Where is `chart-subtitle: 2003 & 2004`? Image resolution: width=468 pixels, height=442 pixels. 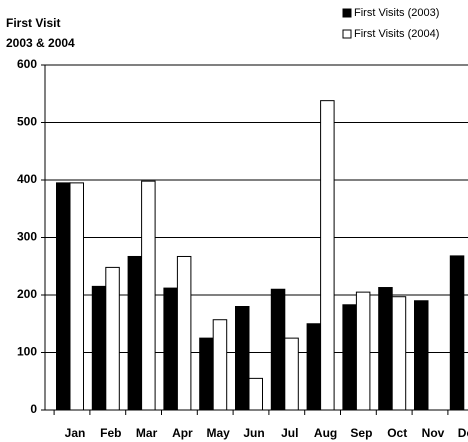 chart-subtitle: 2003 & 2004 is located at coordinates (40, 43).